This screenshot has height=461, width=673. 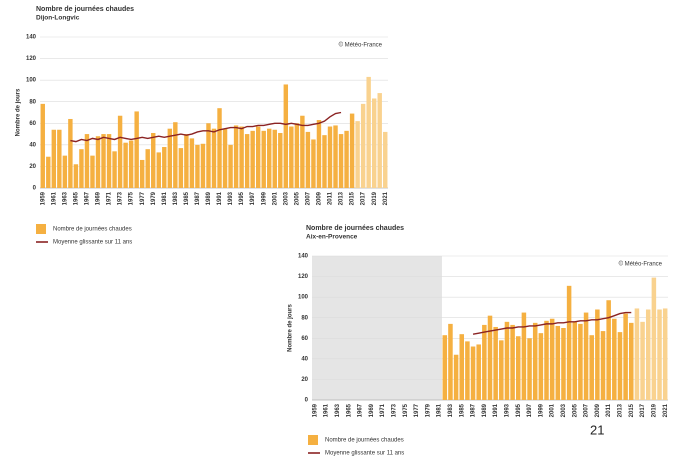 I want to click on x-tick-label: 2019, so click(x=654, y=410).